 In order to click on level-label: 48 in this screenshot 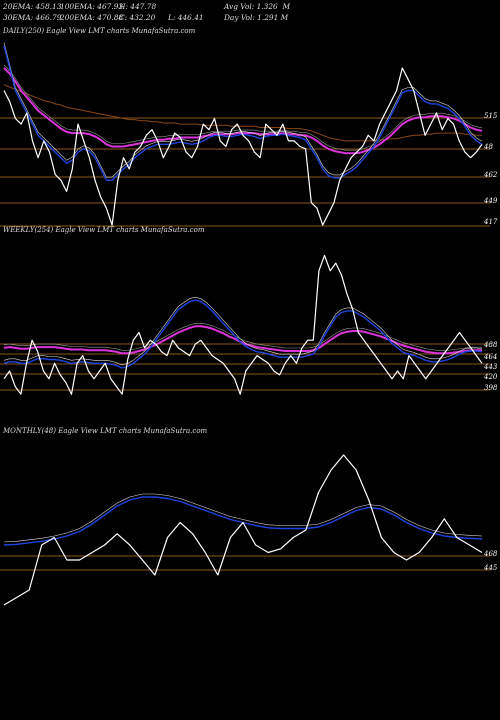, I will do `click(488, 147)`.